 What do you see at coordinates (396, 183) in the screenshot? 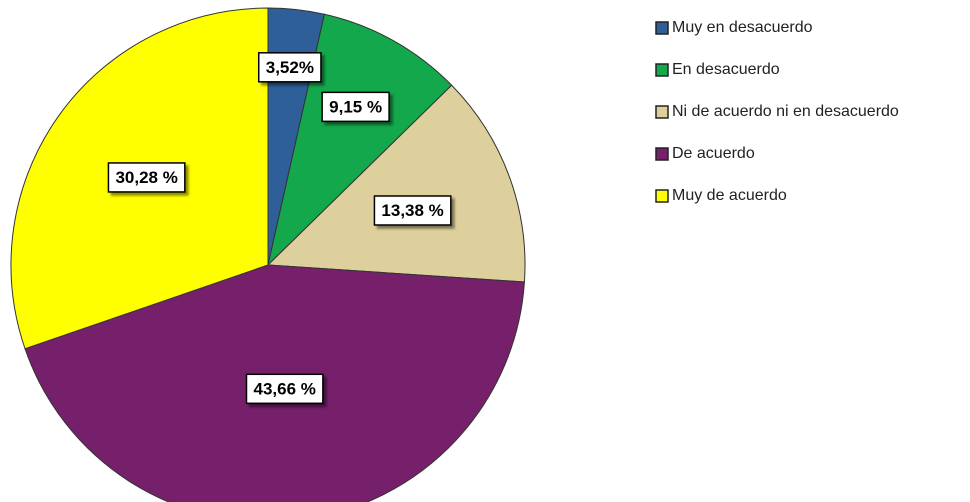
I see `pie-slice` at bounding box center [396, 183].